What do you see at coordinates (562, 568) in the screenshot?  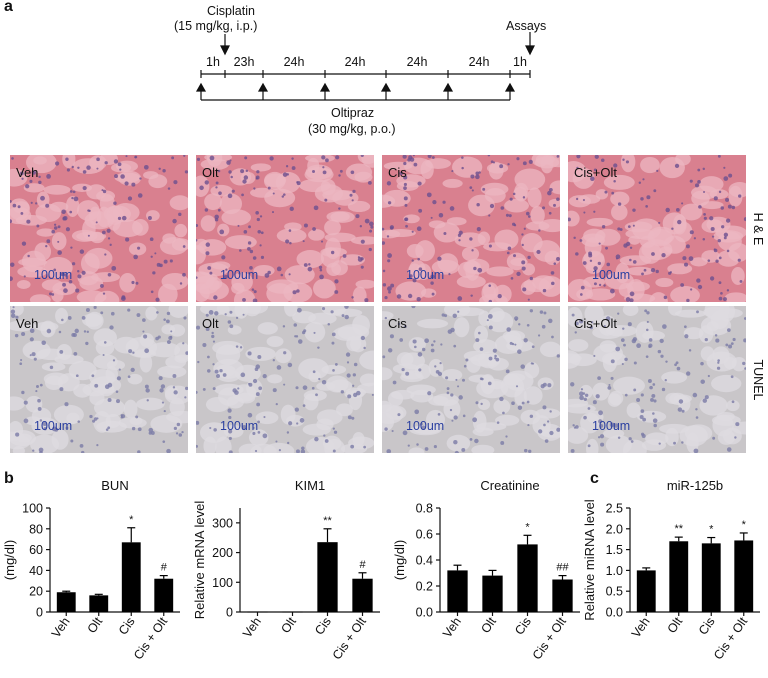 I see `significance-marker: ##` at bounding box center [562, 568].